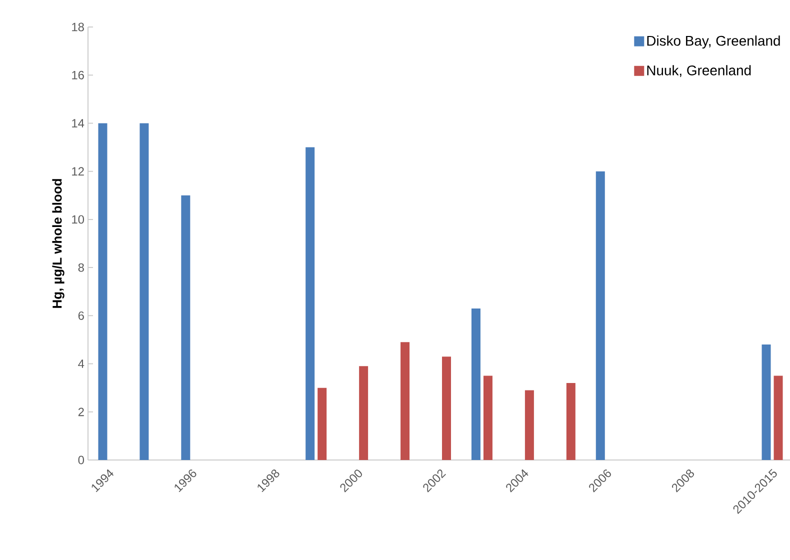  What do you see at coordinates (699, 71) in the screenshot?
I see `legend-label: Nuuk, Greenland` at bounding box center [699, 71].